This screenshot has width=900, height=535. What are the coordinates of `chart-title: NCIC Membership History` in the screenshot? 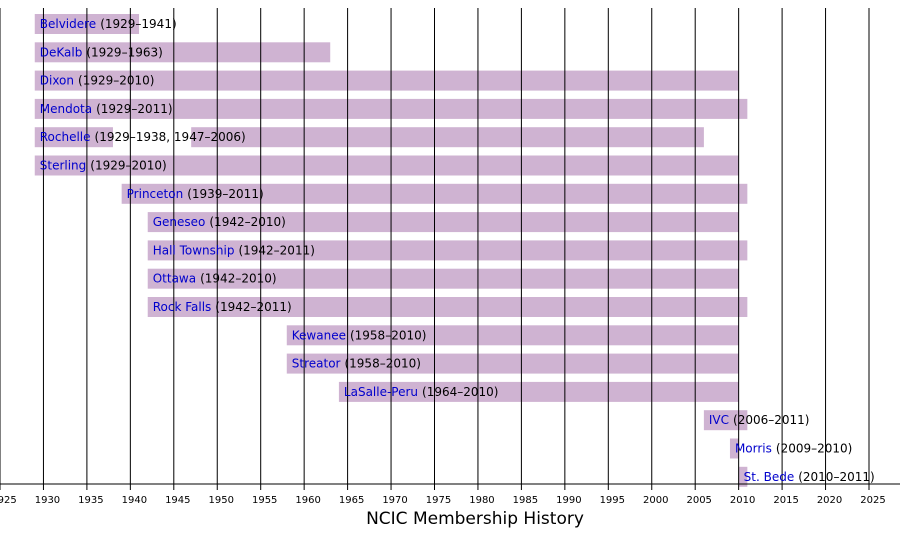 It's located at (475, 519).